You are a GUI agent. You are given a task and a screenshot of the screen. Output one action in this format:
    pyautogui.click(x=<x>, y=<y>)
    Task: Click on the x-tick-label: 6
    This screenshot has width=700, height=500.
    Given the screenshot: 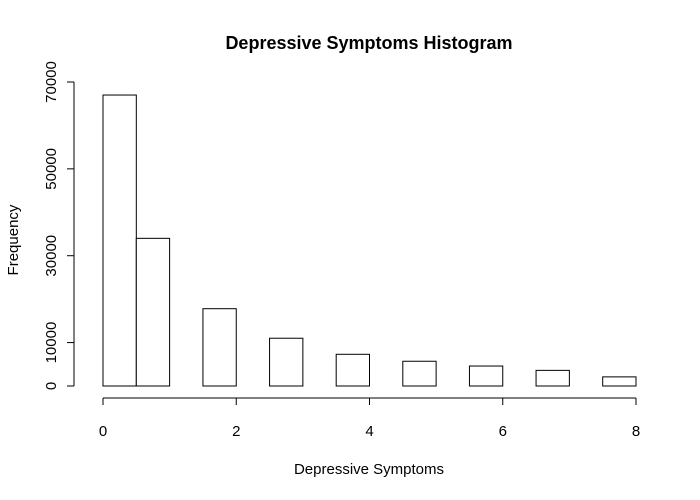 What is the action you would take?
    pyautogui.click(x=503, y=431)
    